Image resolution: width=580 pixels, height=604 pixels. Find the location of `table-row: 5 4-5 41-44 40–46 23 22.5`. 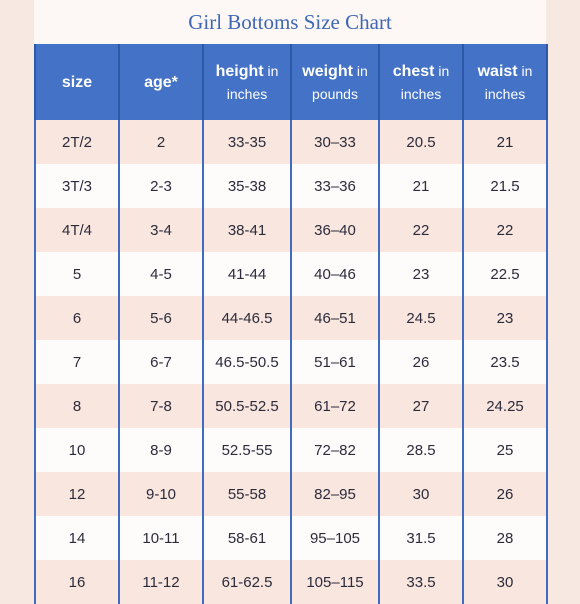

table-row: 5 4-5 41-44 40–46 23 22.5 is located at coordinates (291, 274).